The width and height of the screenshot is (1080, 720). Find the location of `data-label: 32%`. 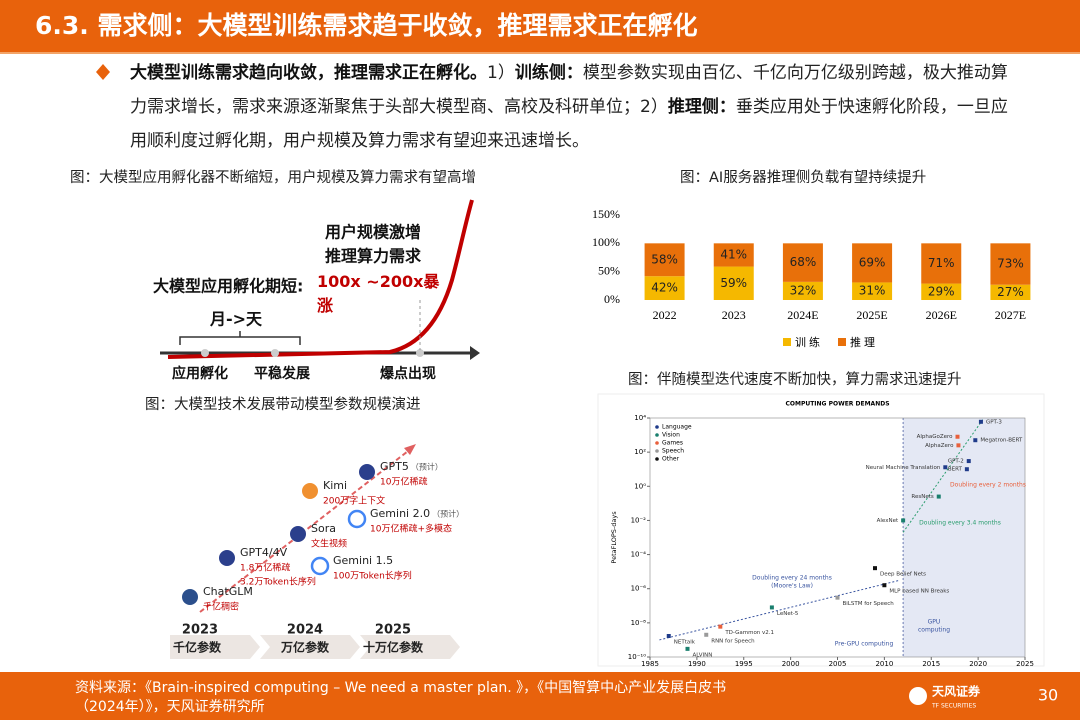

data-label: 32% is located at coordinates (803, 290).